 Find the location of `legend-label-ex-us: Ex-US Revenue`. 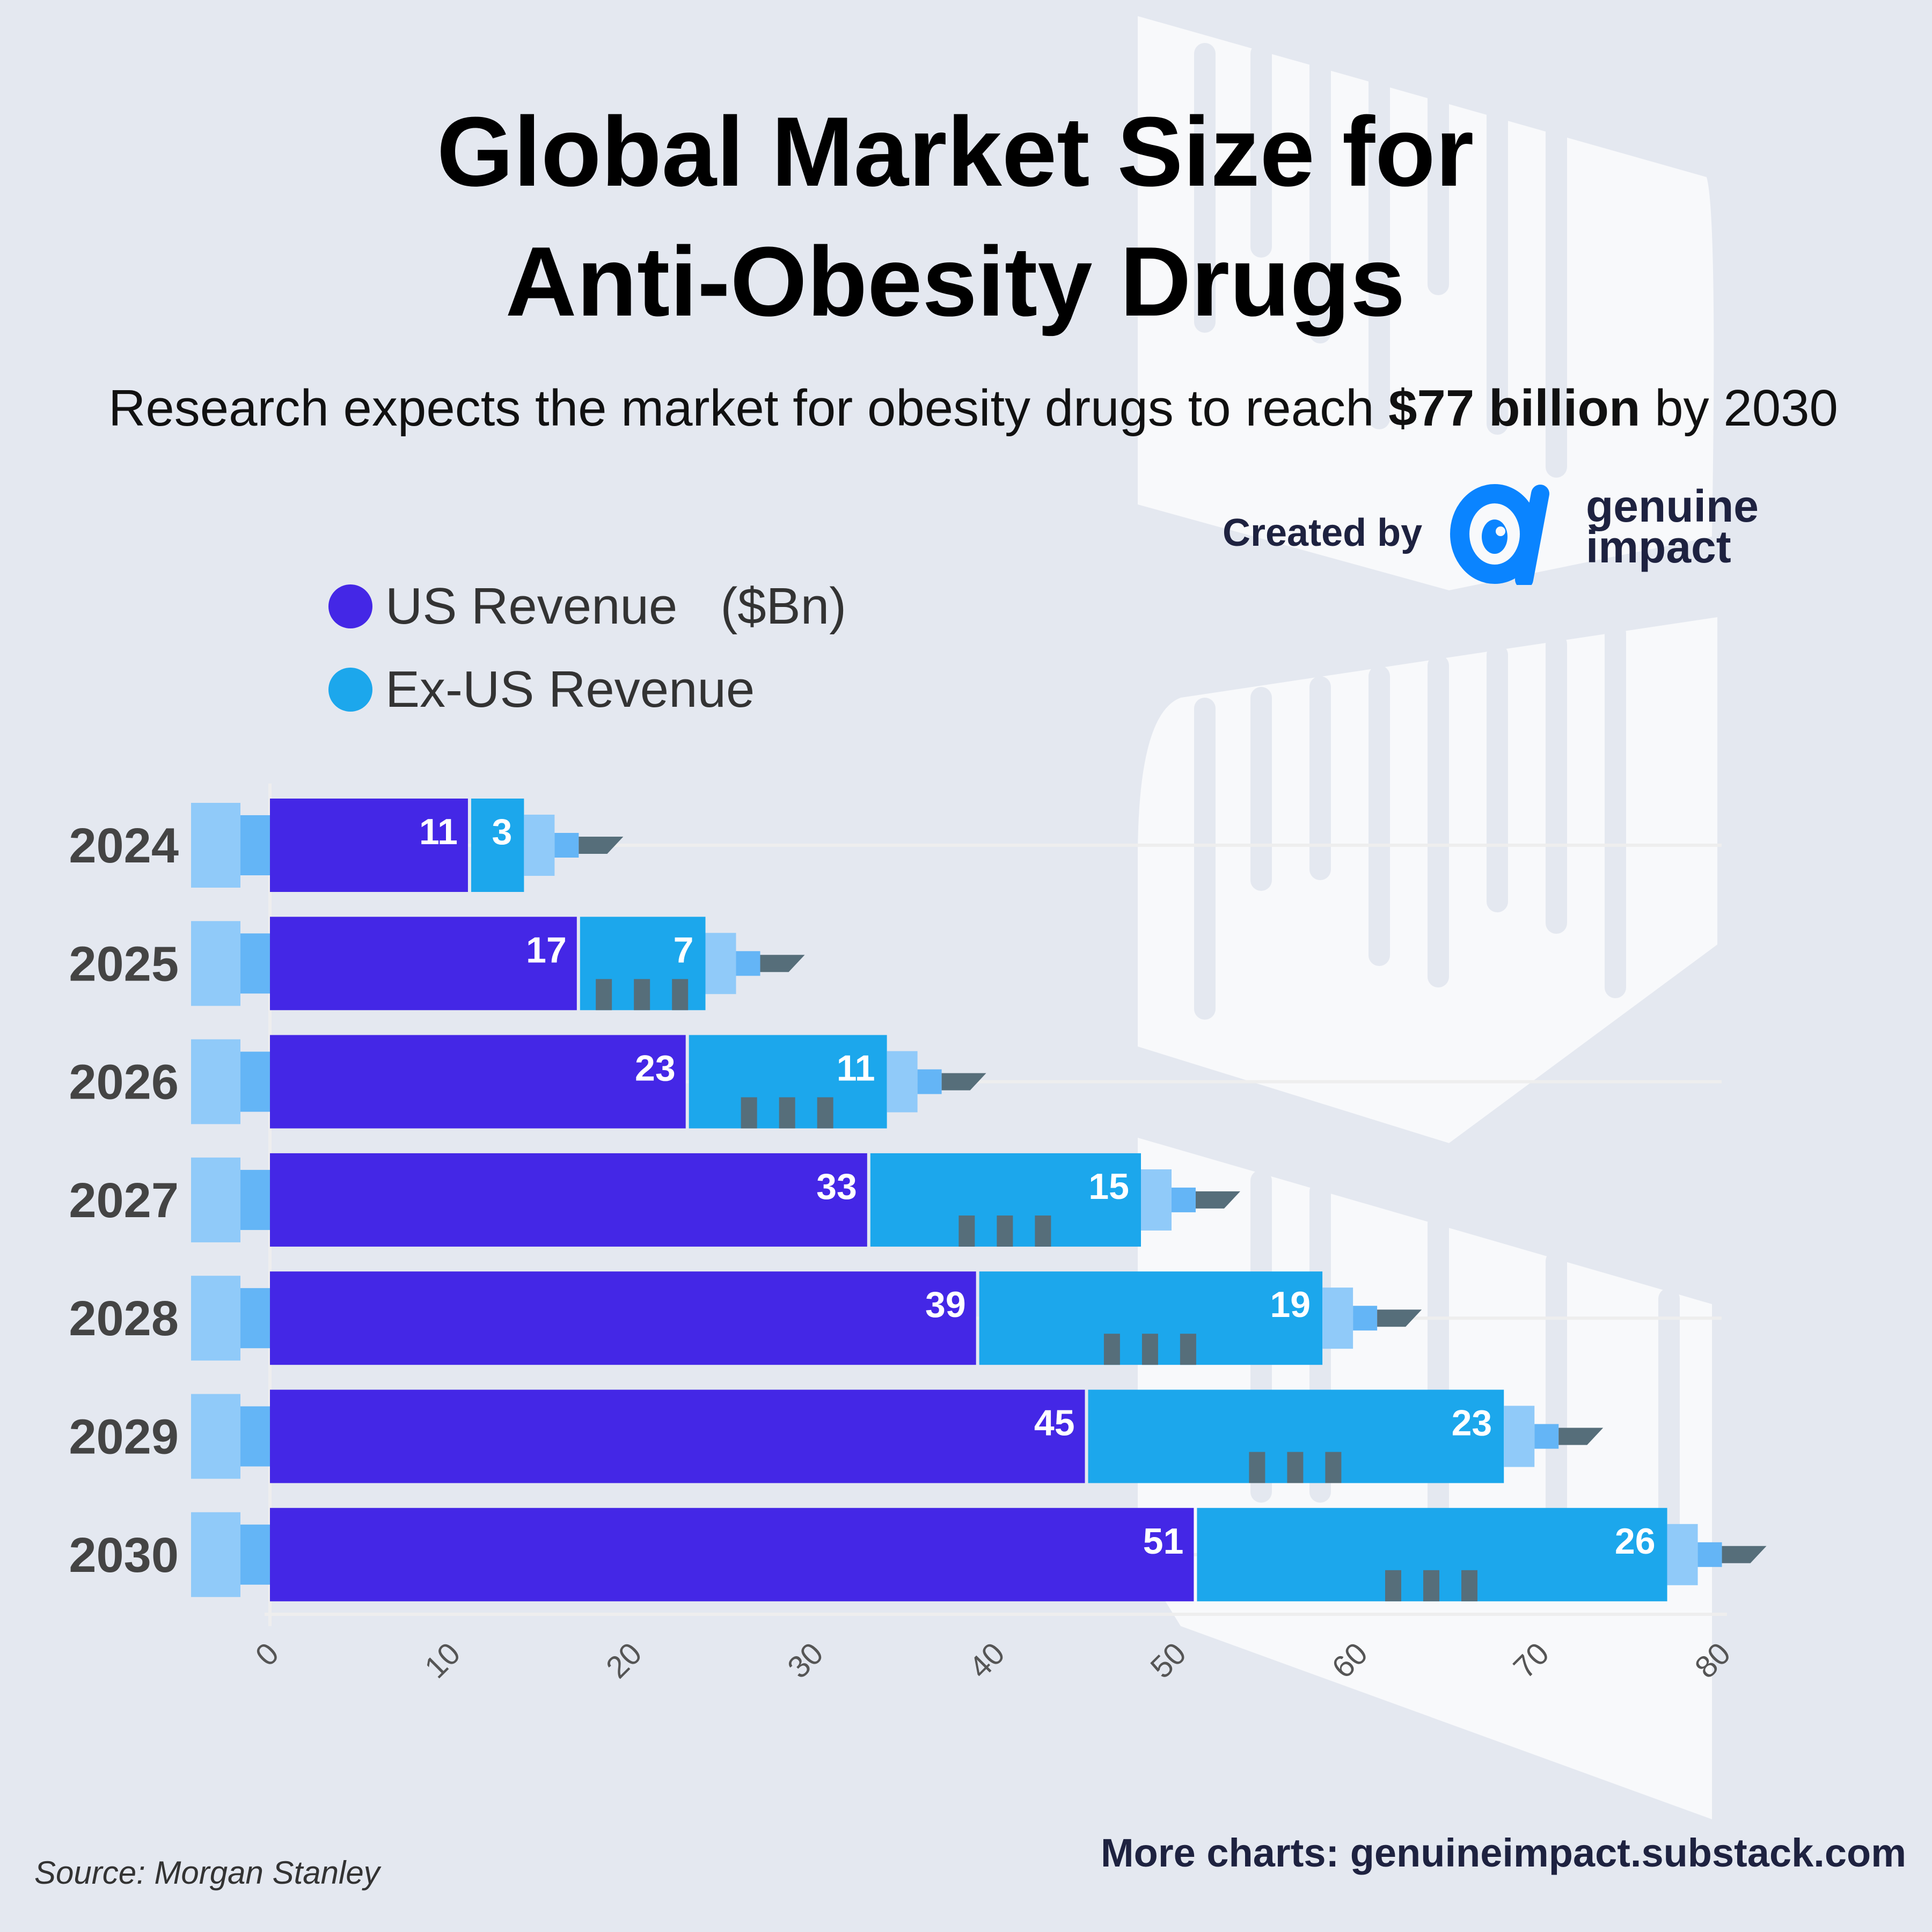

legend-label-ex-us: Ex-US Revenue is located at coordinates (570, 689).